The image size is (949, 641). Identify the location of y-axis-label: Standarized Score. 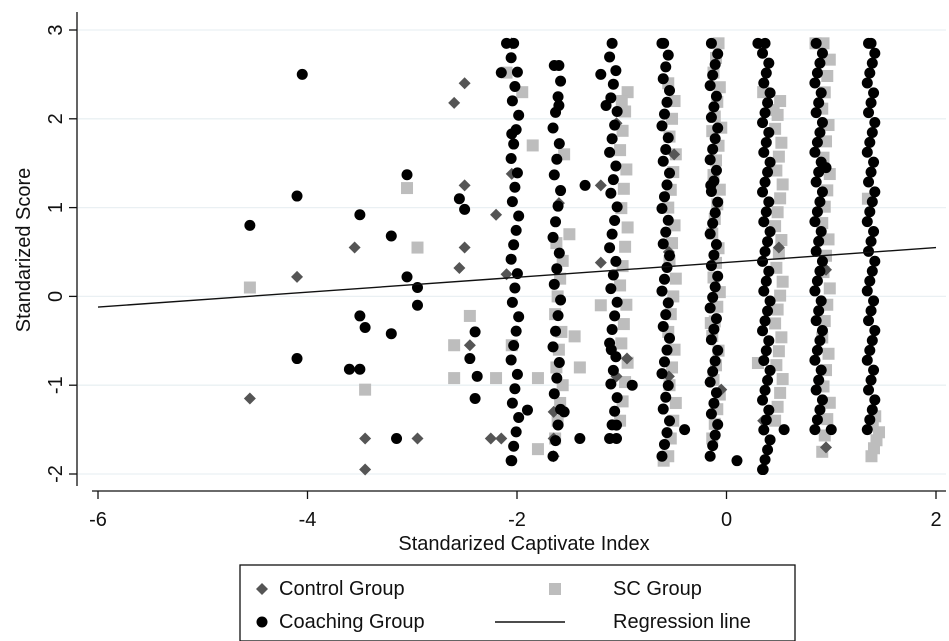
(24, 250).